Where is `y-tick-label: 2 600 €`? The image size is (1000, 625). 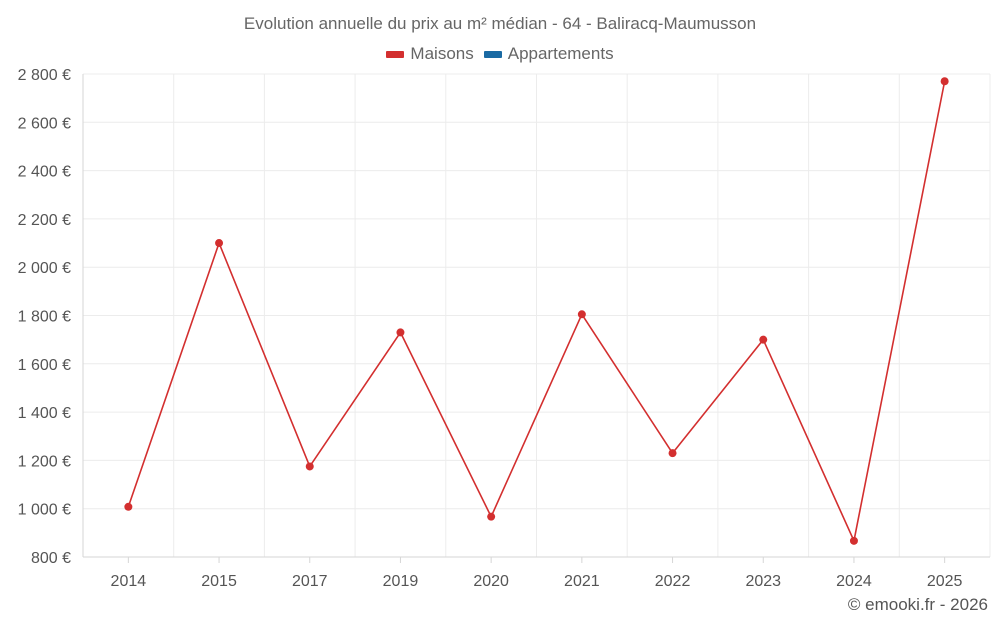 y-tick-label: 2 600 € is located at coordinates (44, 123).